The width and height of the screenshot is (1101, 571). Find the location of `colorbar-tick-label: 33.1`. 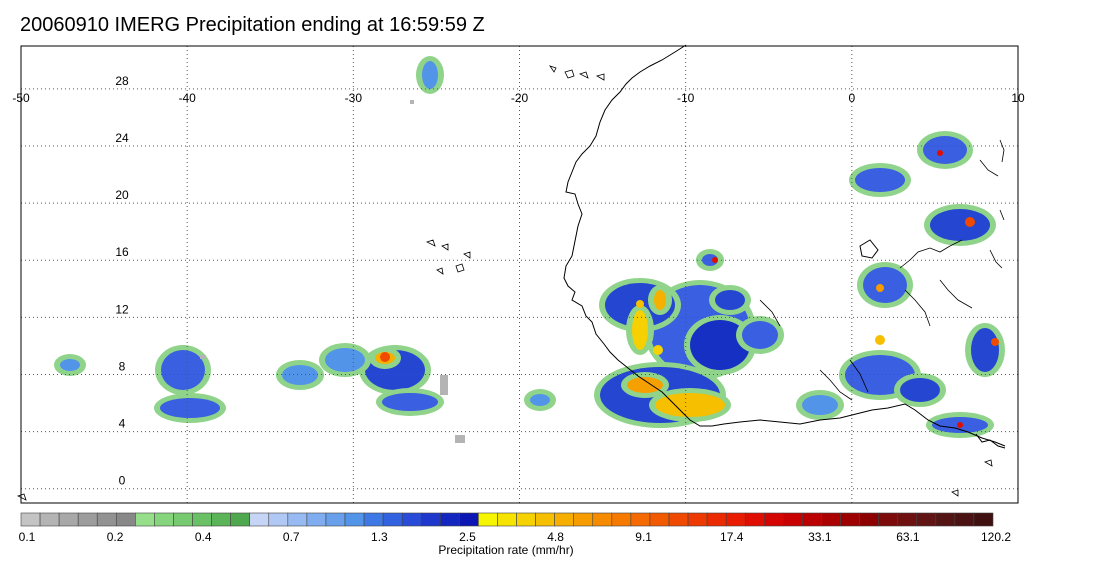

colorbar-tick-label: 33.1 is located at coordinates (820, 537).